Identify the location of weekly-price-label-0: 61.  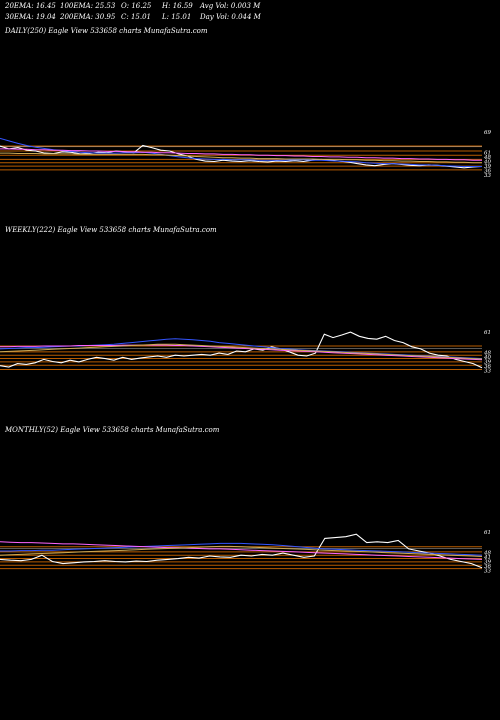
(487, 333).